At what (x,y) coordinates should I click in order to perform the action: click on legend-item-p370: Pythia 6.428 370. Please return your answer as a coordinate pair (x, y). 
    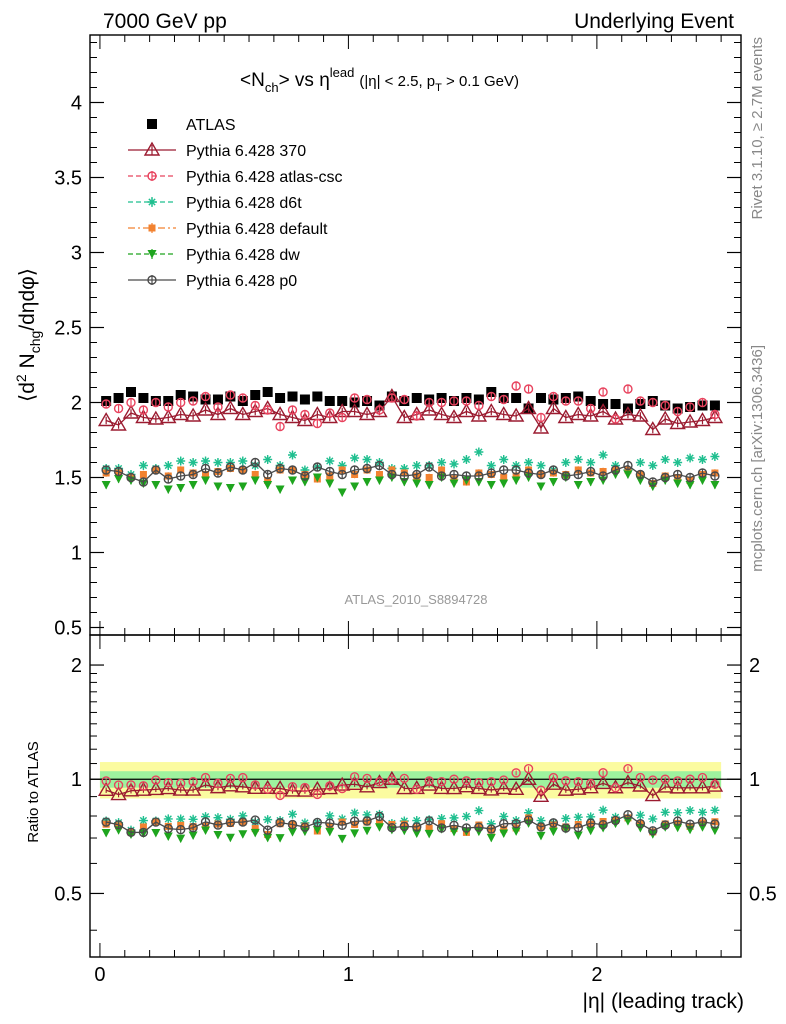
    Looking at the image, I should click on (217, 150).